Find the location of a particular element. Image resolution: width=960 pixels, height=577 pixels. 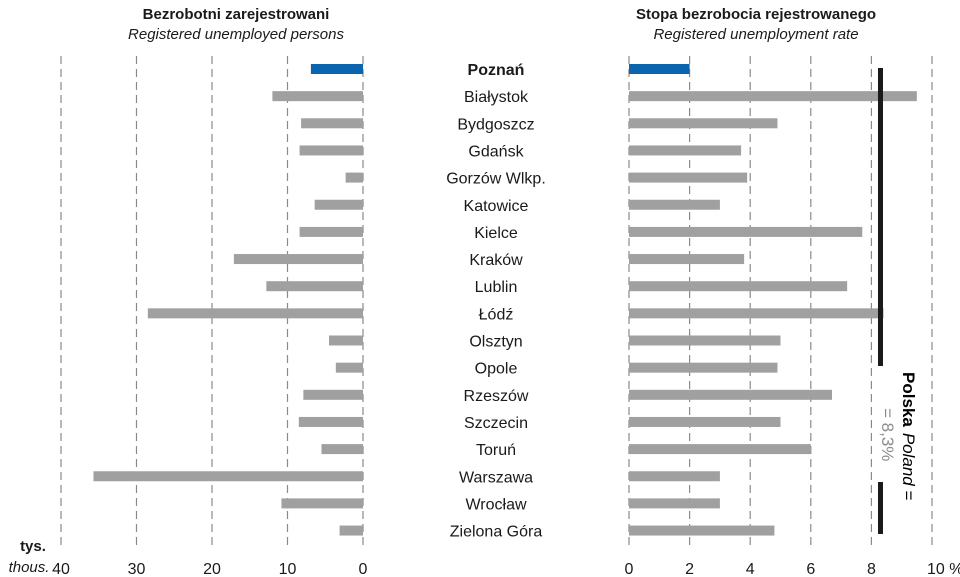

poland-reference-label: Polska Poland = is located at coordinates (908, 436).